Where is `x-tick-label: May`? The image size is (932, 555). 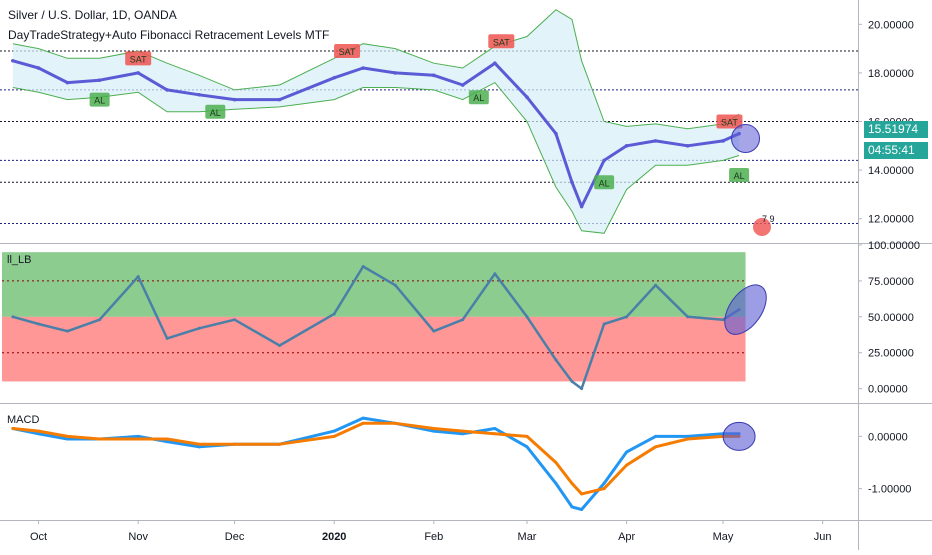 x-tick-label: May is located at coordinates (723, 537).